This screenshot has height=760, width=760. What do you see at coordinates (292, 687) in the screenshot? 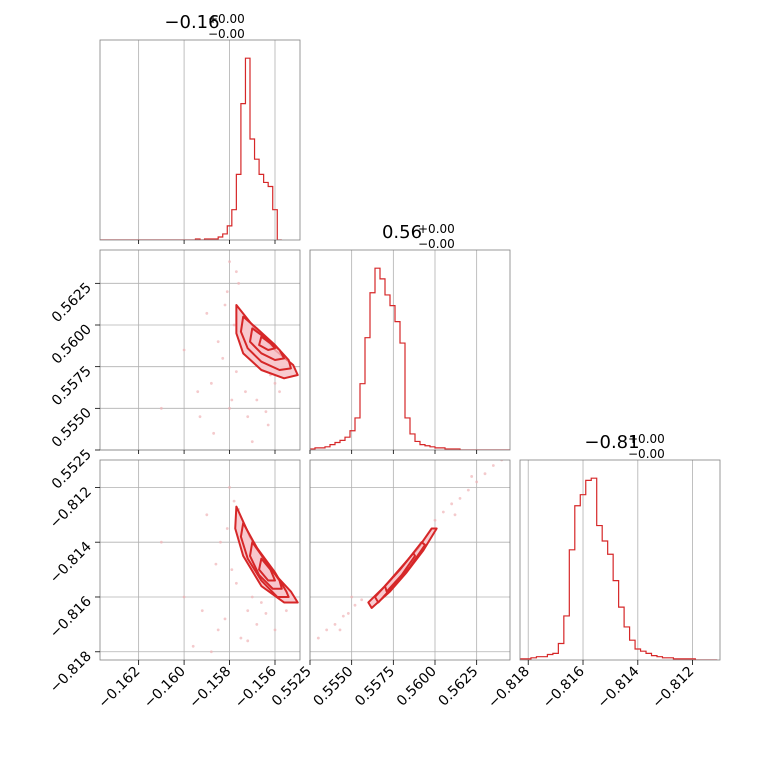
I see `x-tick-label-1-0: 0.5525` at bounding box center [292, 687].